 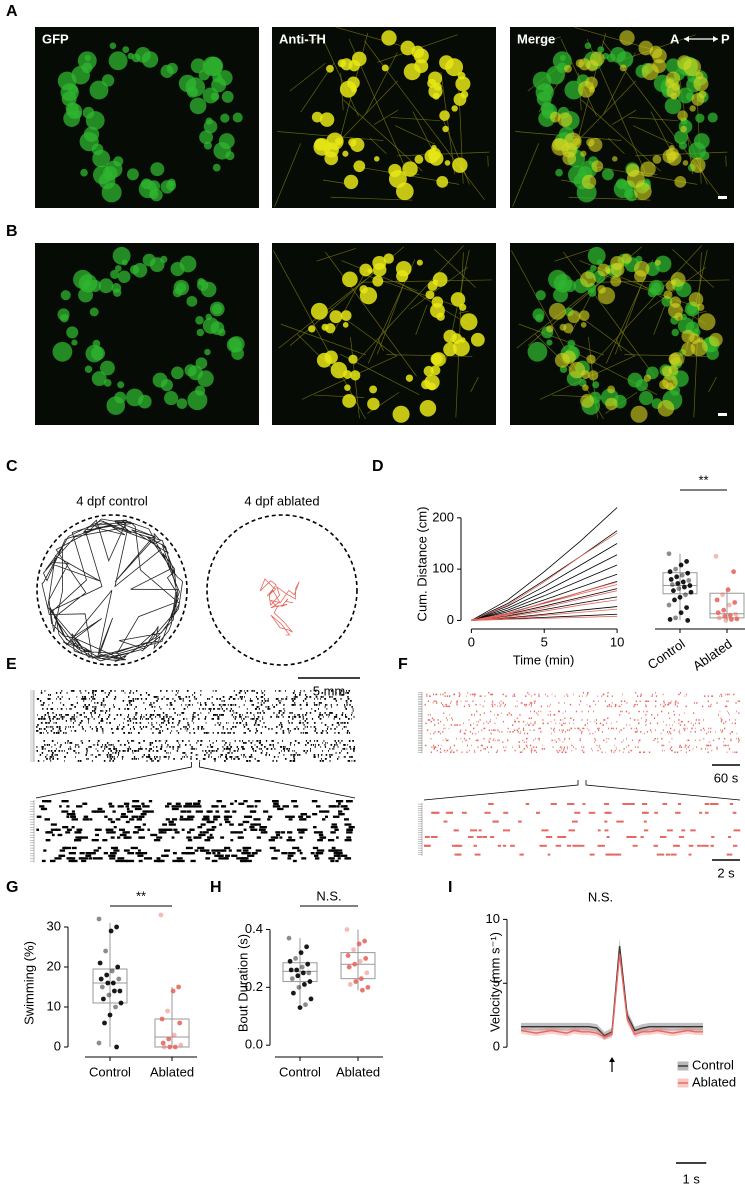 What do you see at coordinates (544, 602) in the screenshot?
I see `series-line` at bounding box center [544, 602].